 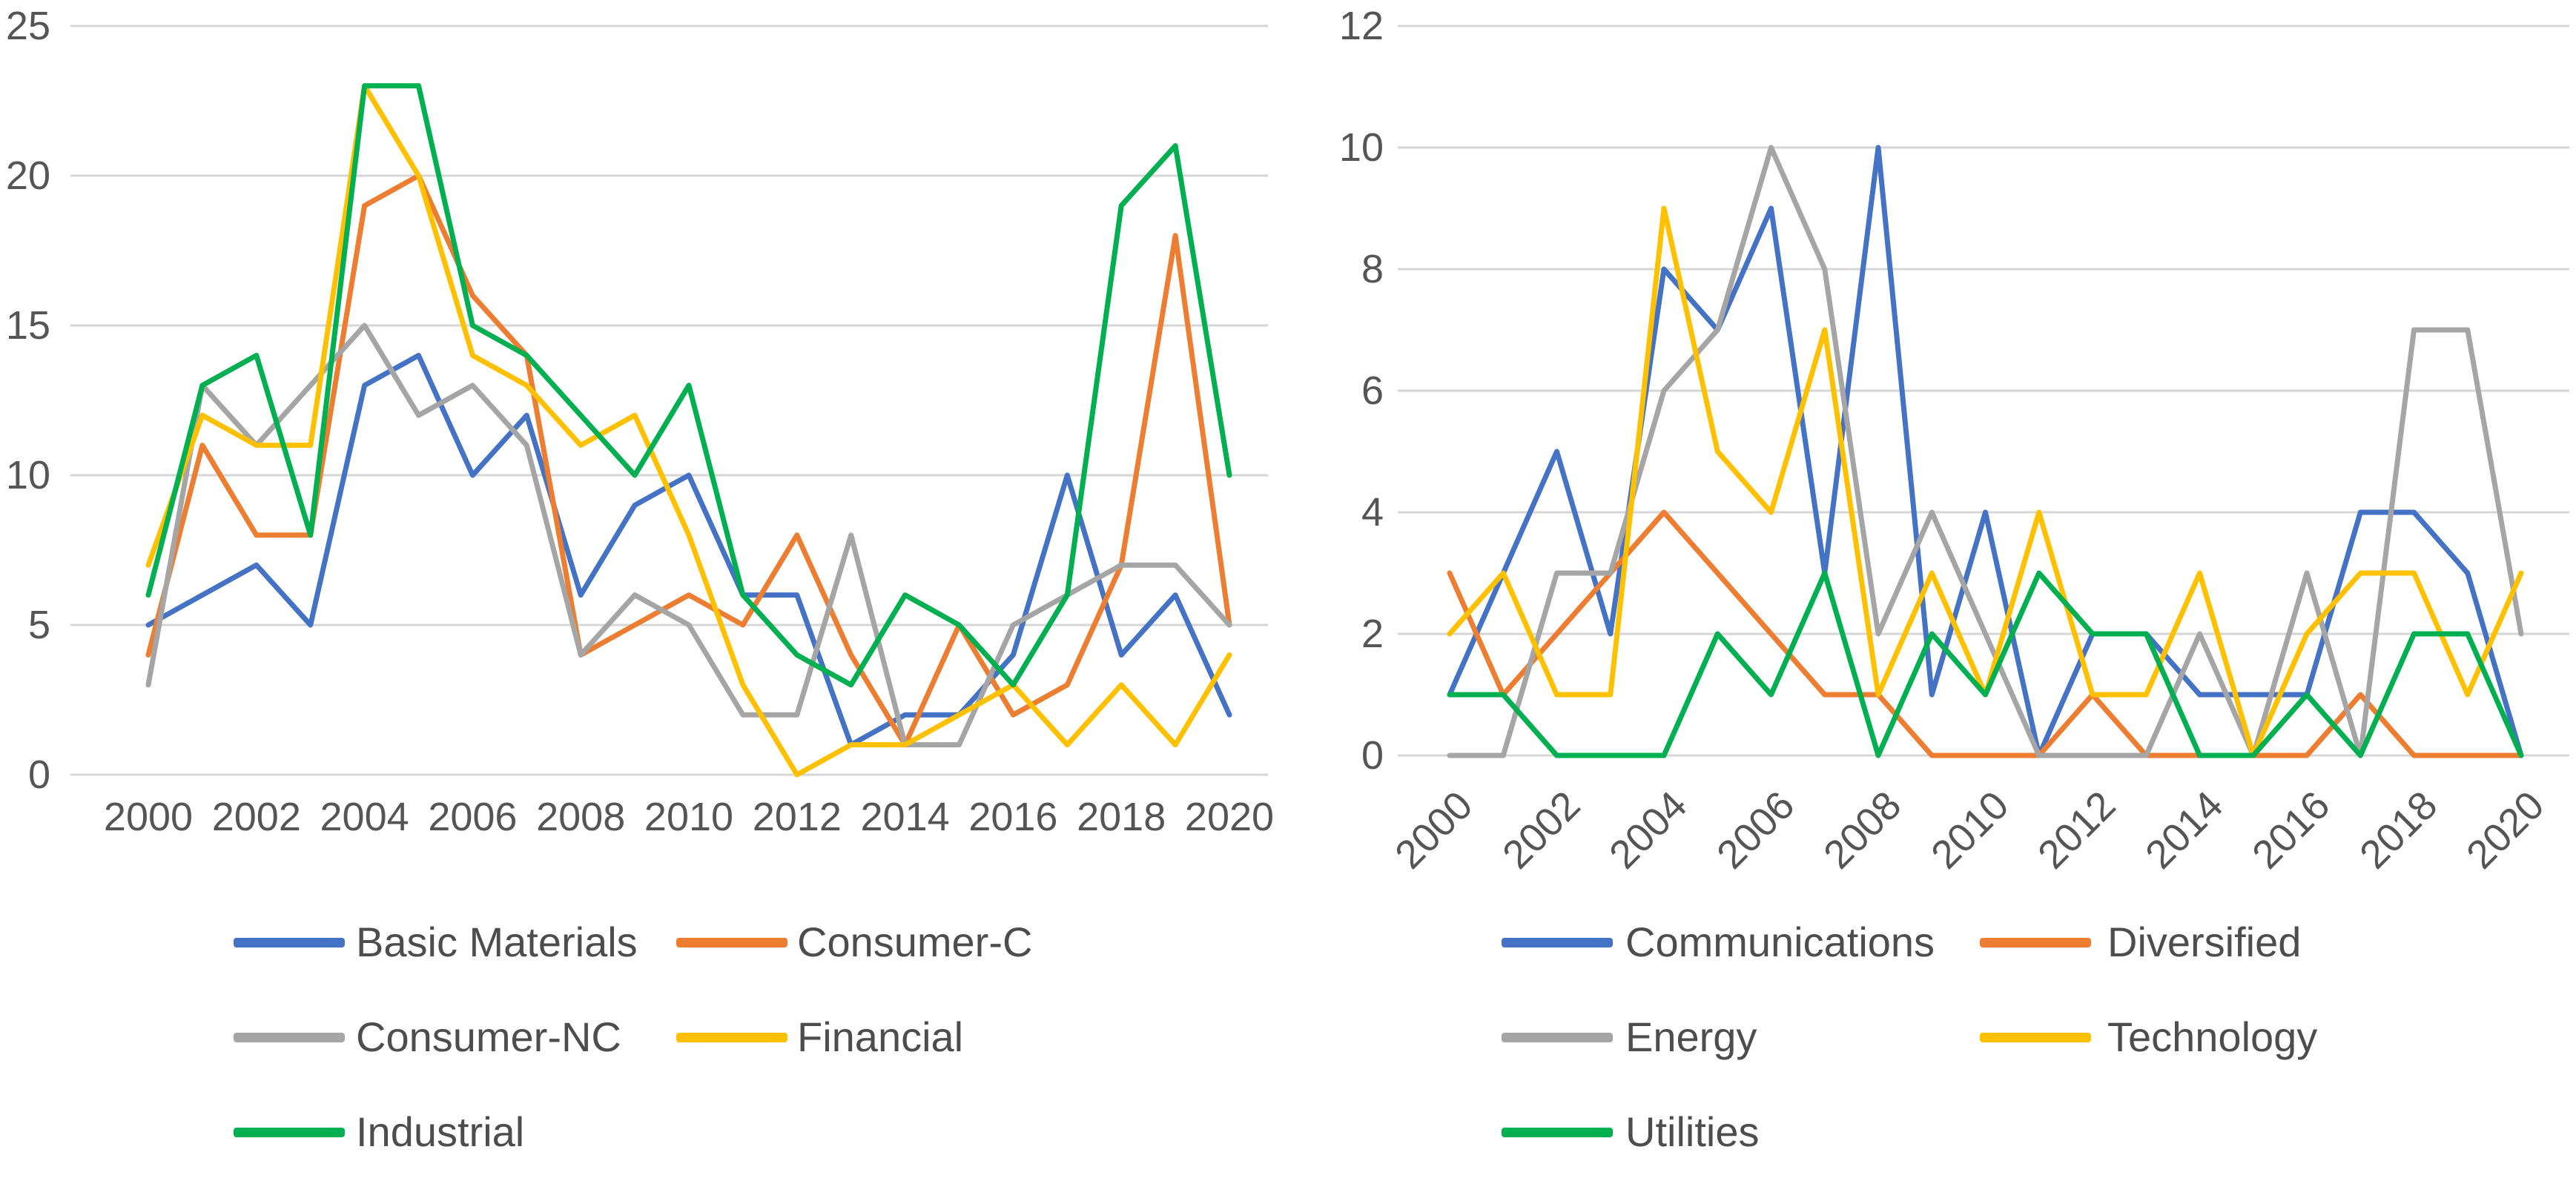 I want to click on legend-label: Consumer-C, so click(x=915, y=942).